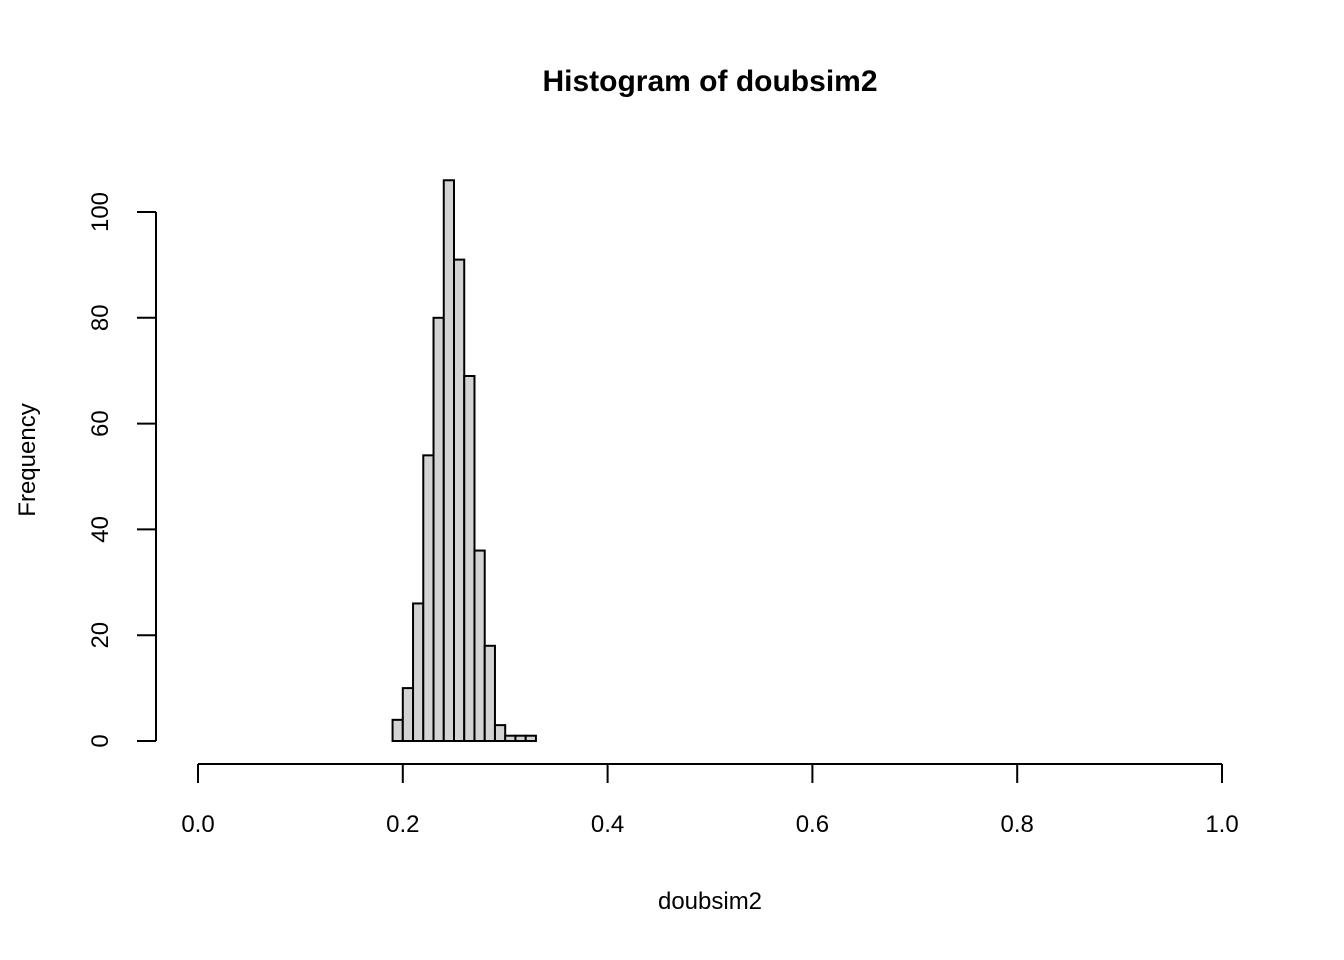 The width and height of the screenshot is (1344, 960). What do you see at coordinates (1221, 824) in the screenshot?
I see `x-tick-label: 1.0` at bounding box center [1221, 824].